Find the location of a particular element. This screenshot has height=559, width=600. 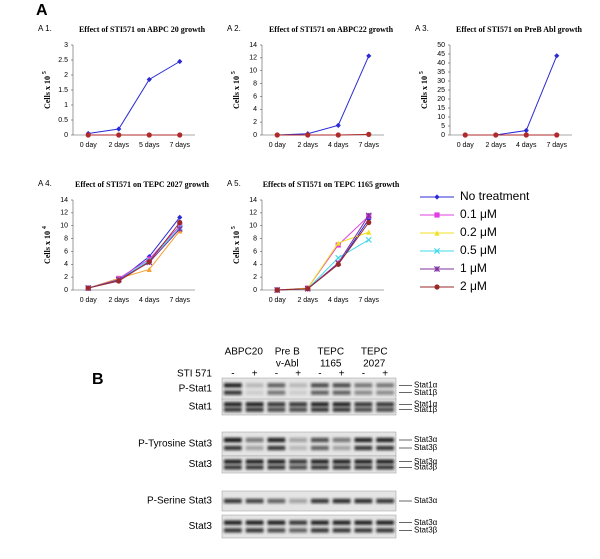

treatment-sign: + is located at coordinates (298, 374).